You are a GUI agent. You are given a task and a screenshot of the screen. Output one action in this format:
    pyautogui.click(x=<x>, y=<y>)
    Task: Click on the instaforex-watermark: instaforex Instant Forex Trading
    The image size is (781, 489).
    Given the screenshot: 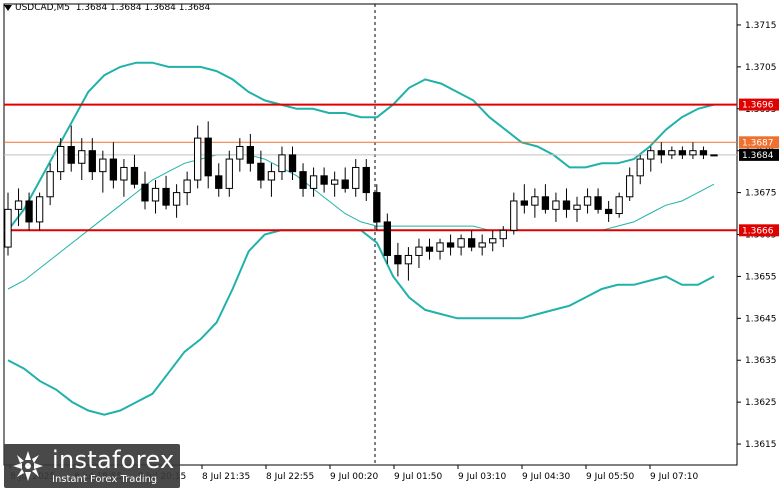 What is the action you would take?
    pyautogui.click(x=92, y=466)
    